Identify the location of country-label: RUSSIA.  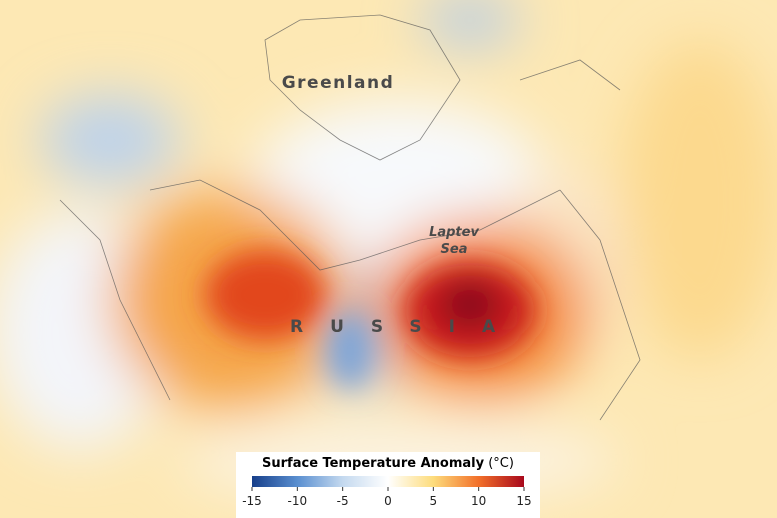
(406, 327).